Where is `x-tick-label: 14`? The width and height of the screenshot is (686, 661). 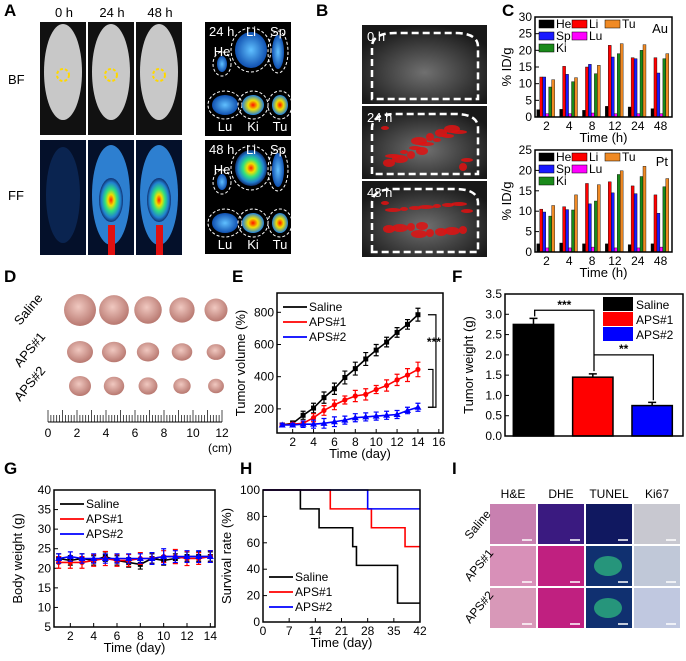
x-tick-label: 14 is located at coordinates (316, 631).